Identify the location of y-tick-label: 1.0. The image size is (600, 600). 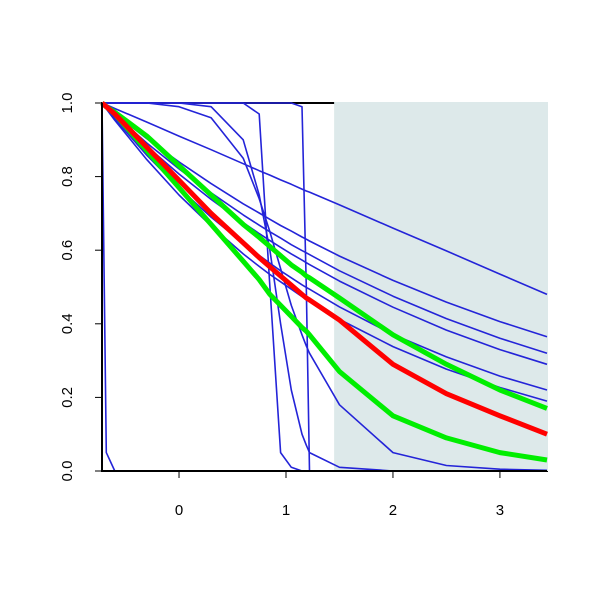
(67, 103).